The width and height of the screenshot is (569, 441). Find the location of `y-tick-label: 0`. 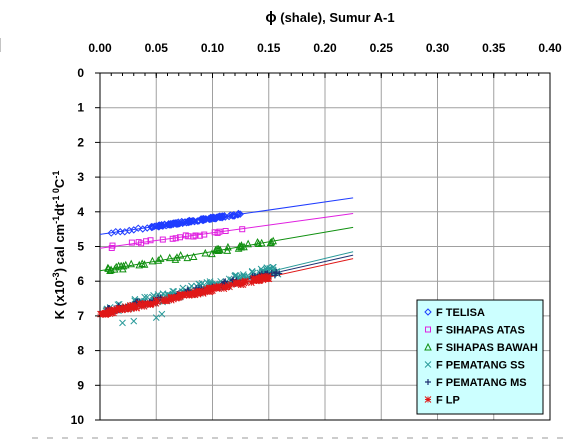

y-tick-label: 0 is located at coordinates (80, 73).